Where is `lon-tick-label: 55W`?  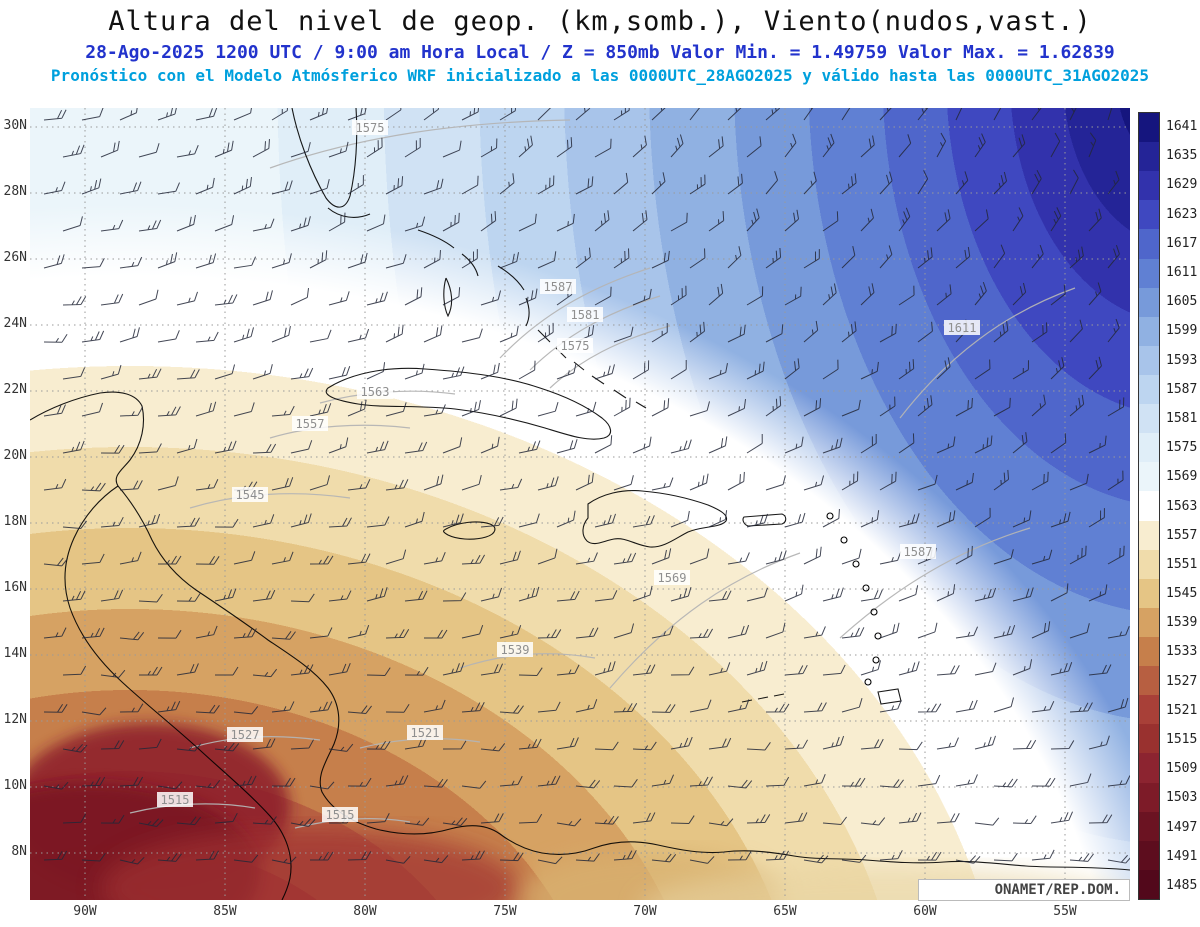 lon-tick-label: 55W is located at coordinates (1065, 911).